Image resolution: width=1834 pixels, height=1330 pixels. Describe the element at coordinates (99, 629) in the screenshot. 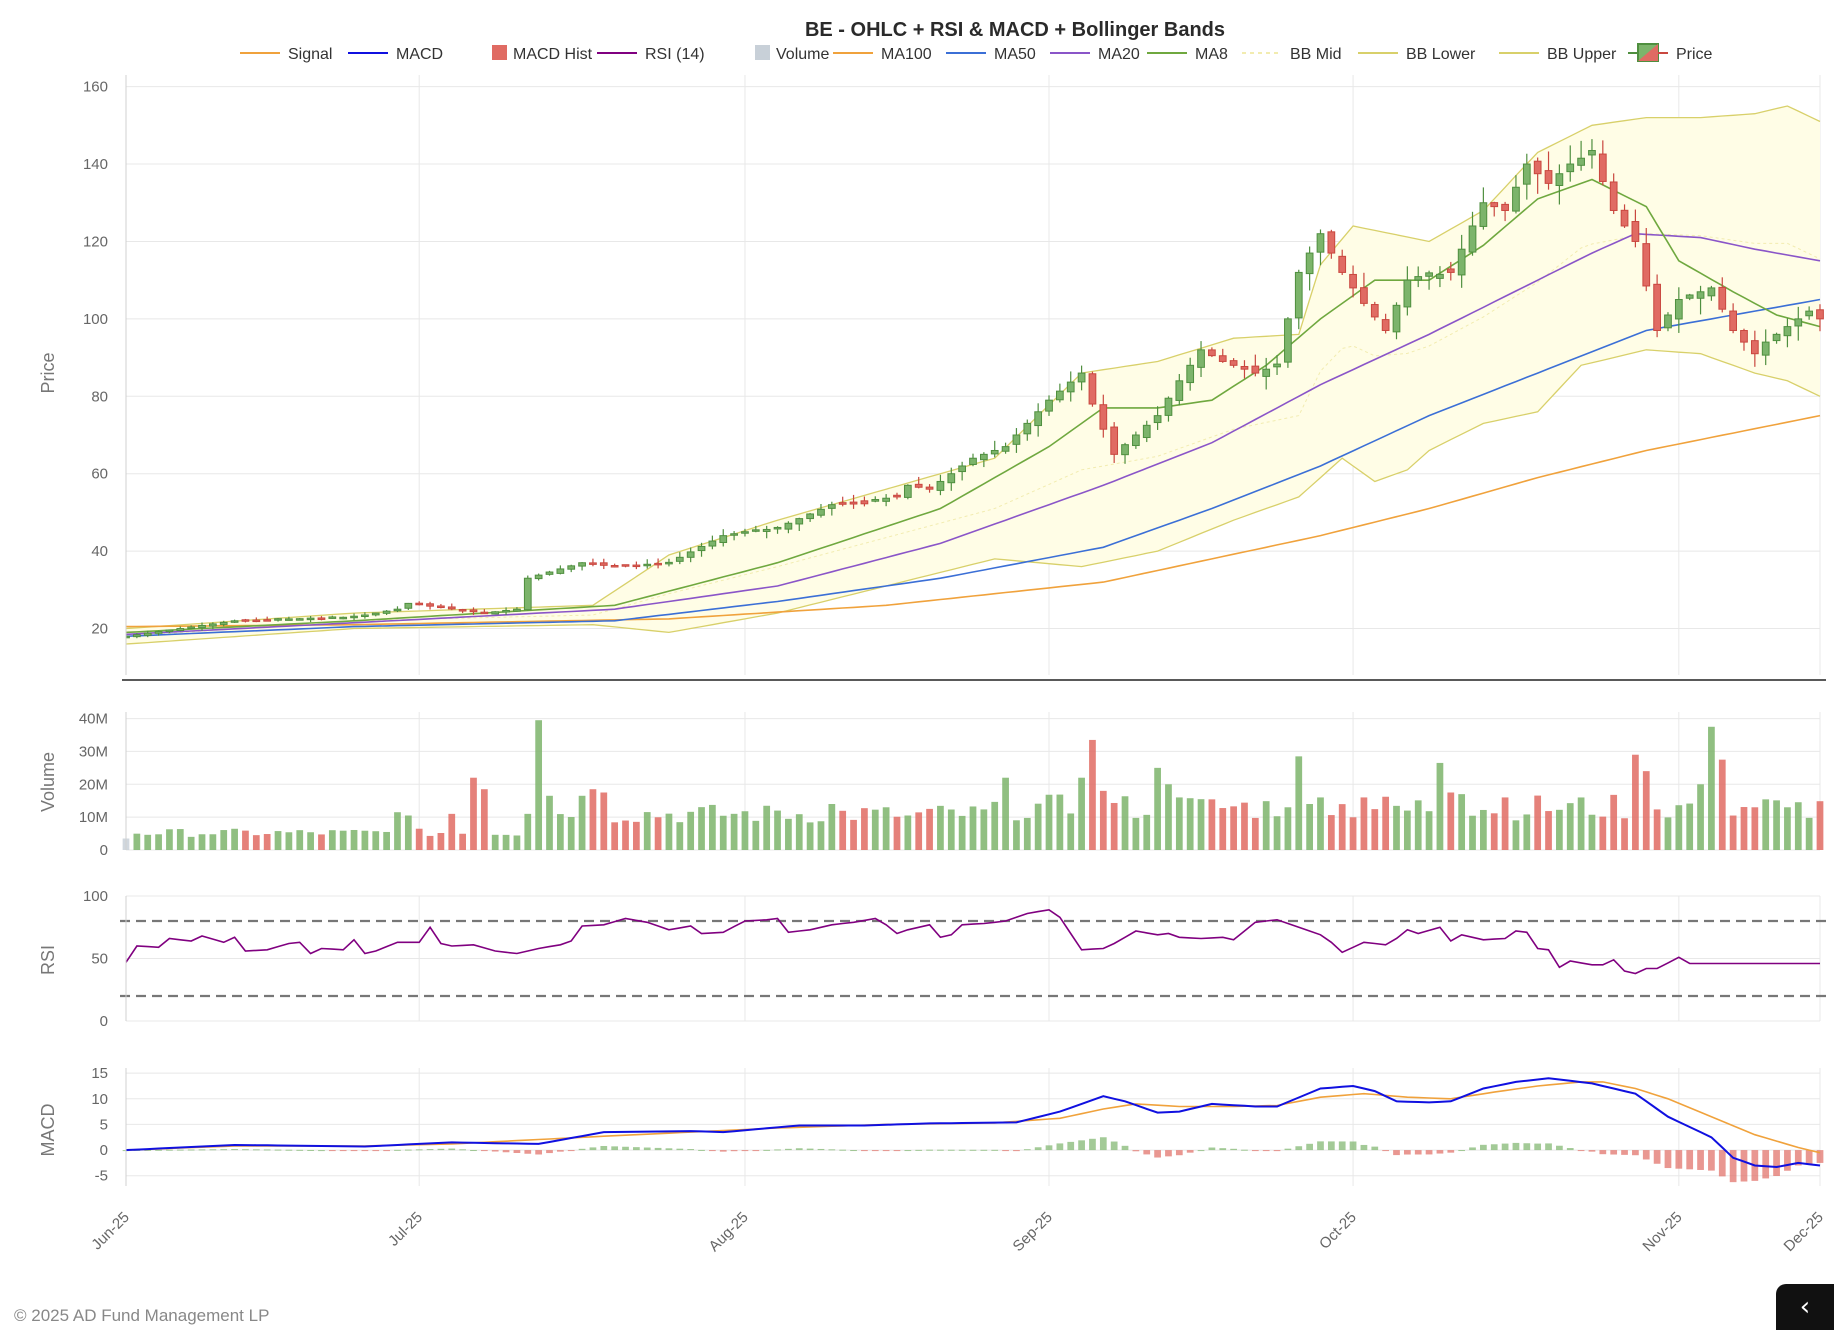

I see `y-tick-label: 20` at that location.